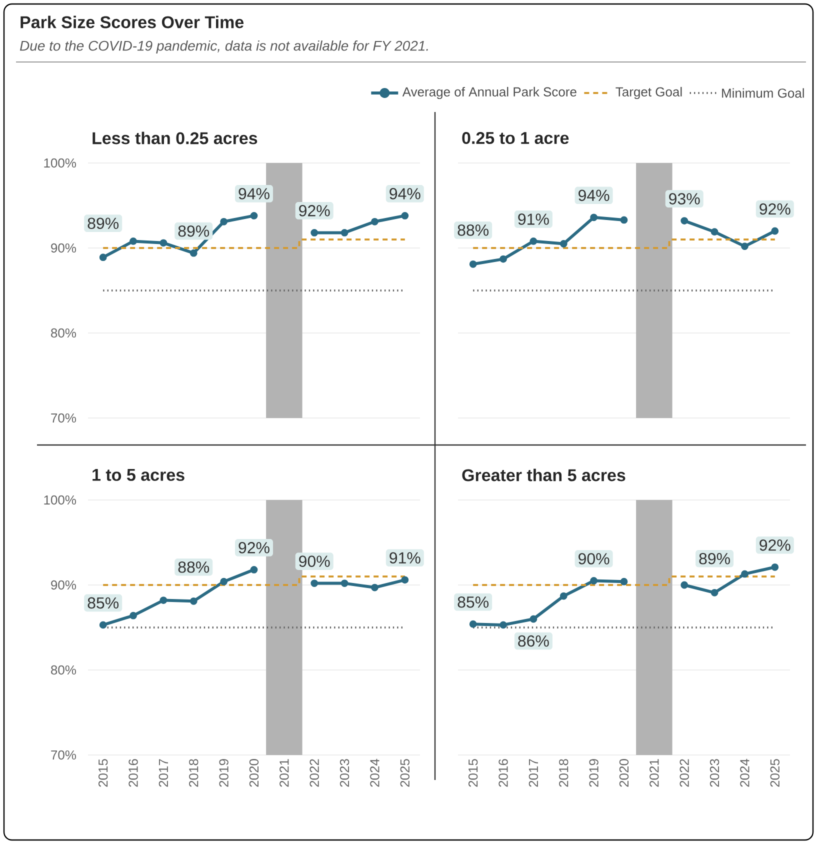 This screenshot has height=844, width=817. Describe the element at coordinates (515, 138) in the screenshot. I see `chart-title: 0.25 to 1 acre` at that location.